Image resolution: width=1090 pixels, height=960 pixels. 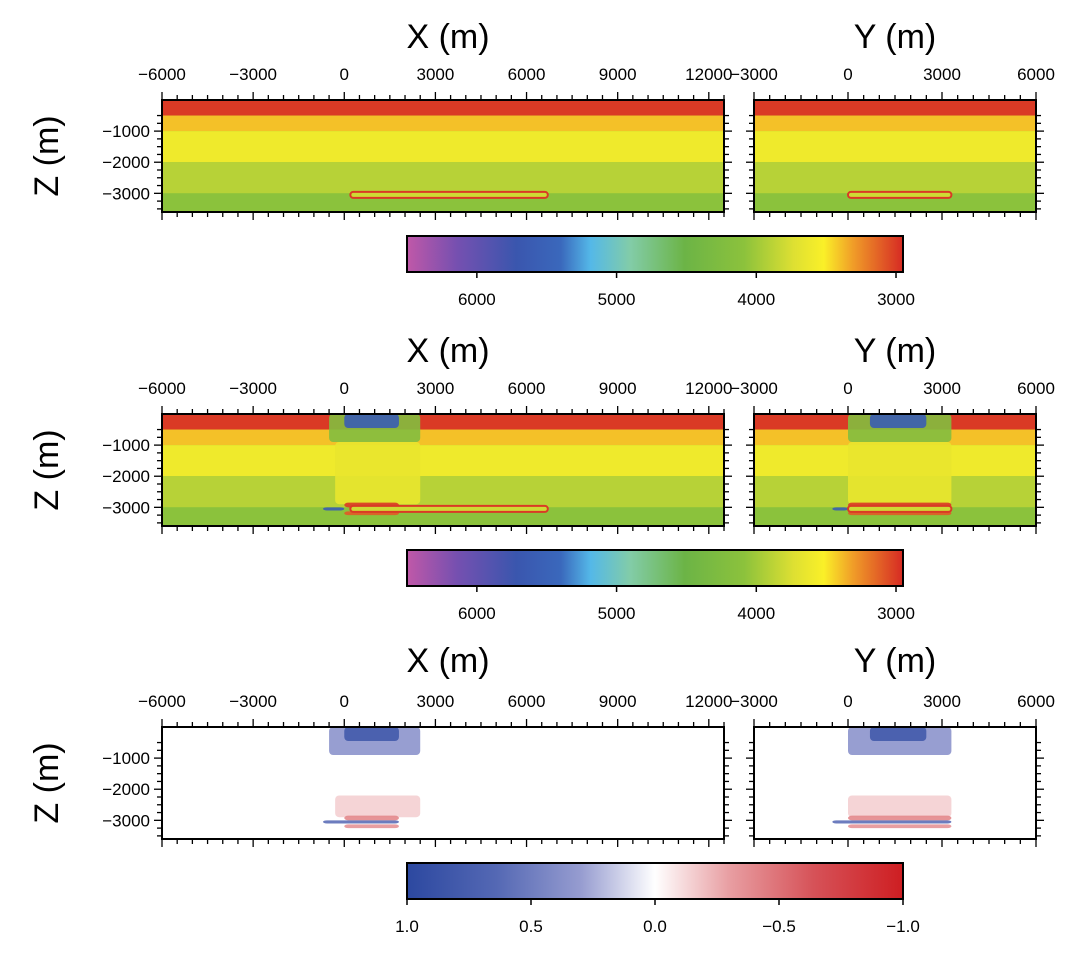 I want to click on colorbar-tick-label: 1.0, so click(x=407, y=926).